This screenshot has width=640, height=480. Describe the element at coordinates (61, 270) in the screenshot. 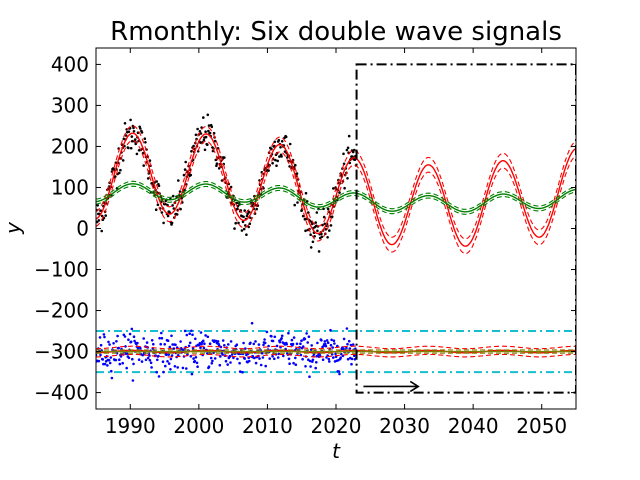

I see `y-tick-label: −100` at that location.